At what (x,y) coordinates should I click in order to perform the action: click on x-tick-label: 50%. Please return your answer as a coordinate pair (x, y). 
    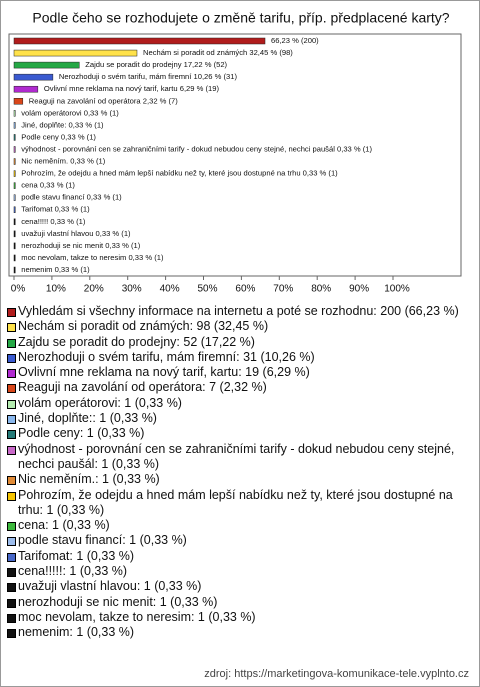
    Looking at the image, I should click on (207, 289).